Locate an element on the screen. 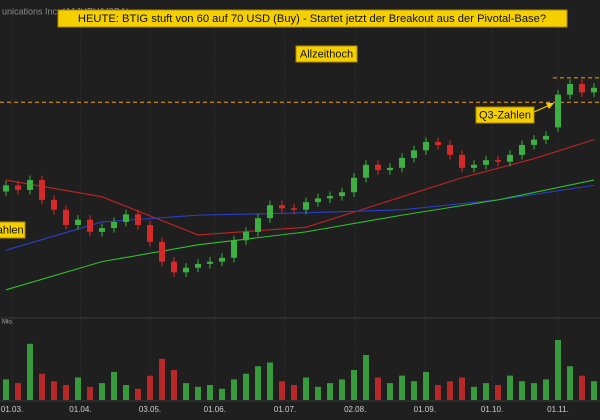  annotation-label: Q3-Zahlen is located at coordinates (505, 115).